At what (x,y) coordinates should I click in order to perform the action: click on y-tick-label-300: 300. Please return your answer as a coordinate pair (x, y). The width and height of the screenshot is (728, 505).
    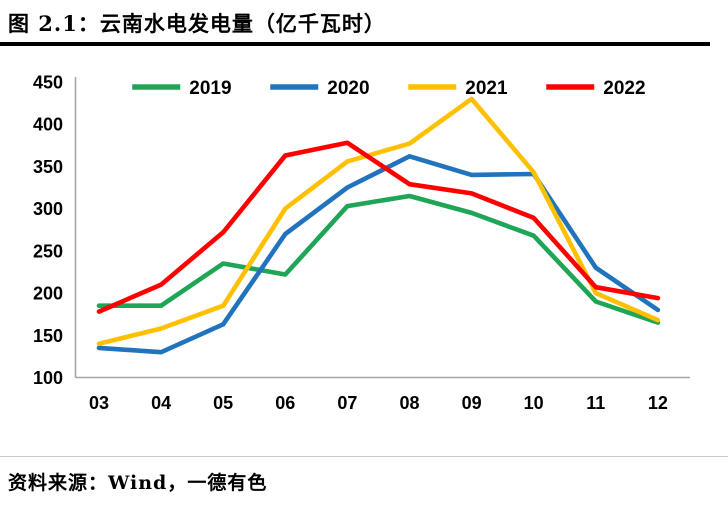
    Looking at the image, I should click on (48, 209).